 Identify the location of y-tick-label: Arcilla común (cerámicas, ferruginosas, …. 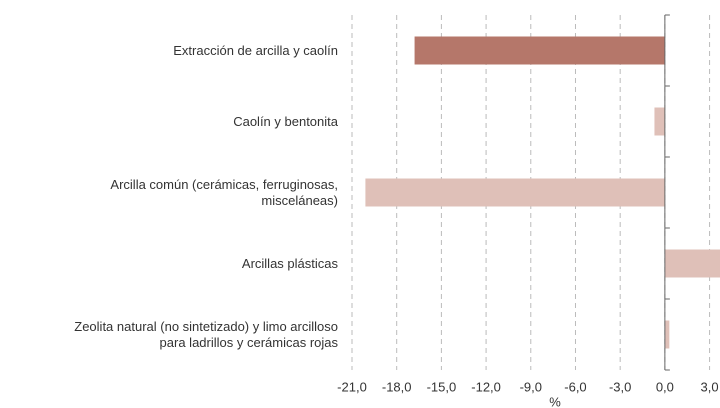
(224, 192).